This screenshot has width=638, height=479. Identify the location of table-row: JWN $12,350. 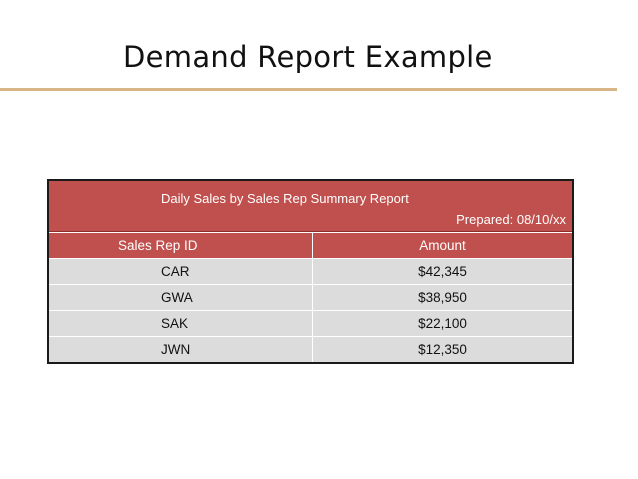
(310, 349).